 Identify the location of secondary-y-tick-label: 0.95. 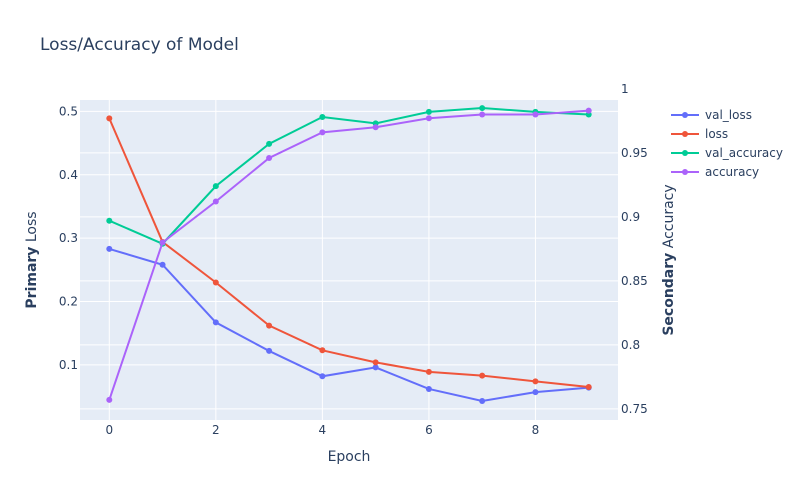
(634, 153).